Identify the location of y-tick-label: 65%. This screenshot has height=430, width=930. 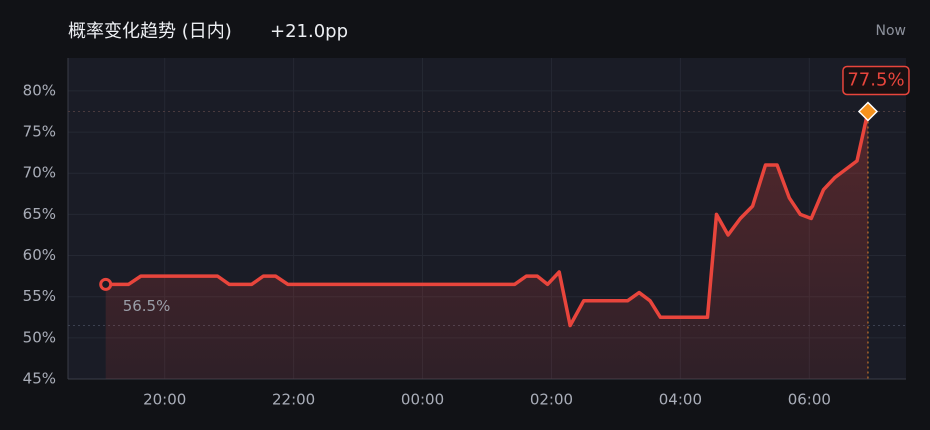
(39, 214).